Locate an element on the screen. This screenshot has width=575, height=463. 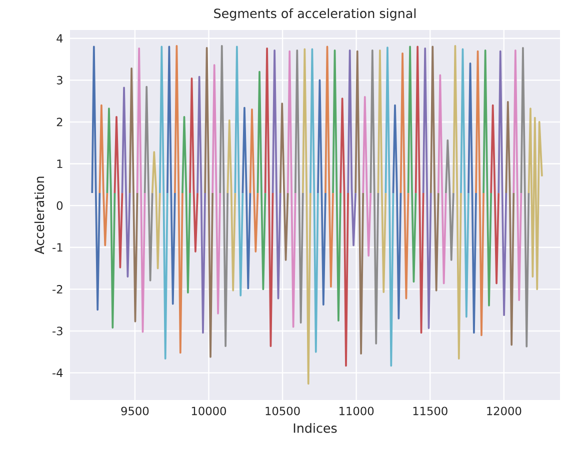
x-tick-label: 10500 is located at coordinates (283, 411).